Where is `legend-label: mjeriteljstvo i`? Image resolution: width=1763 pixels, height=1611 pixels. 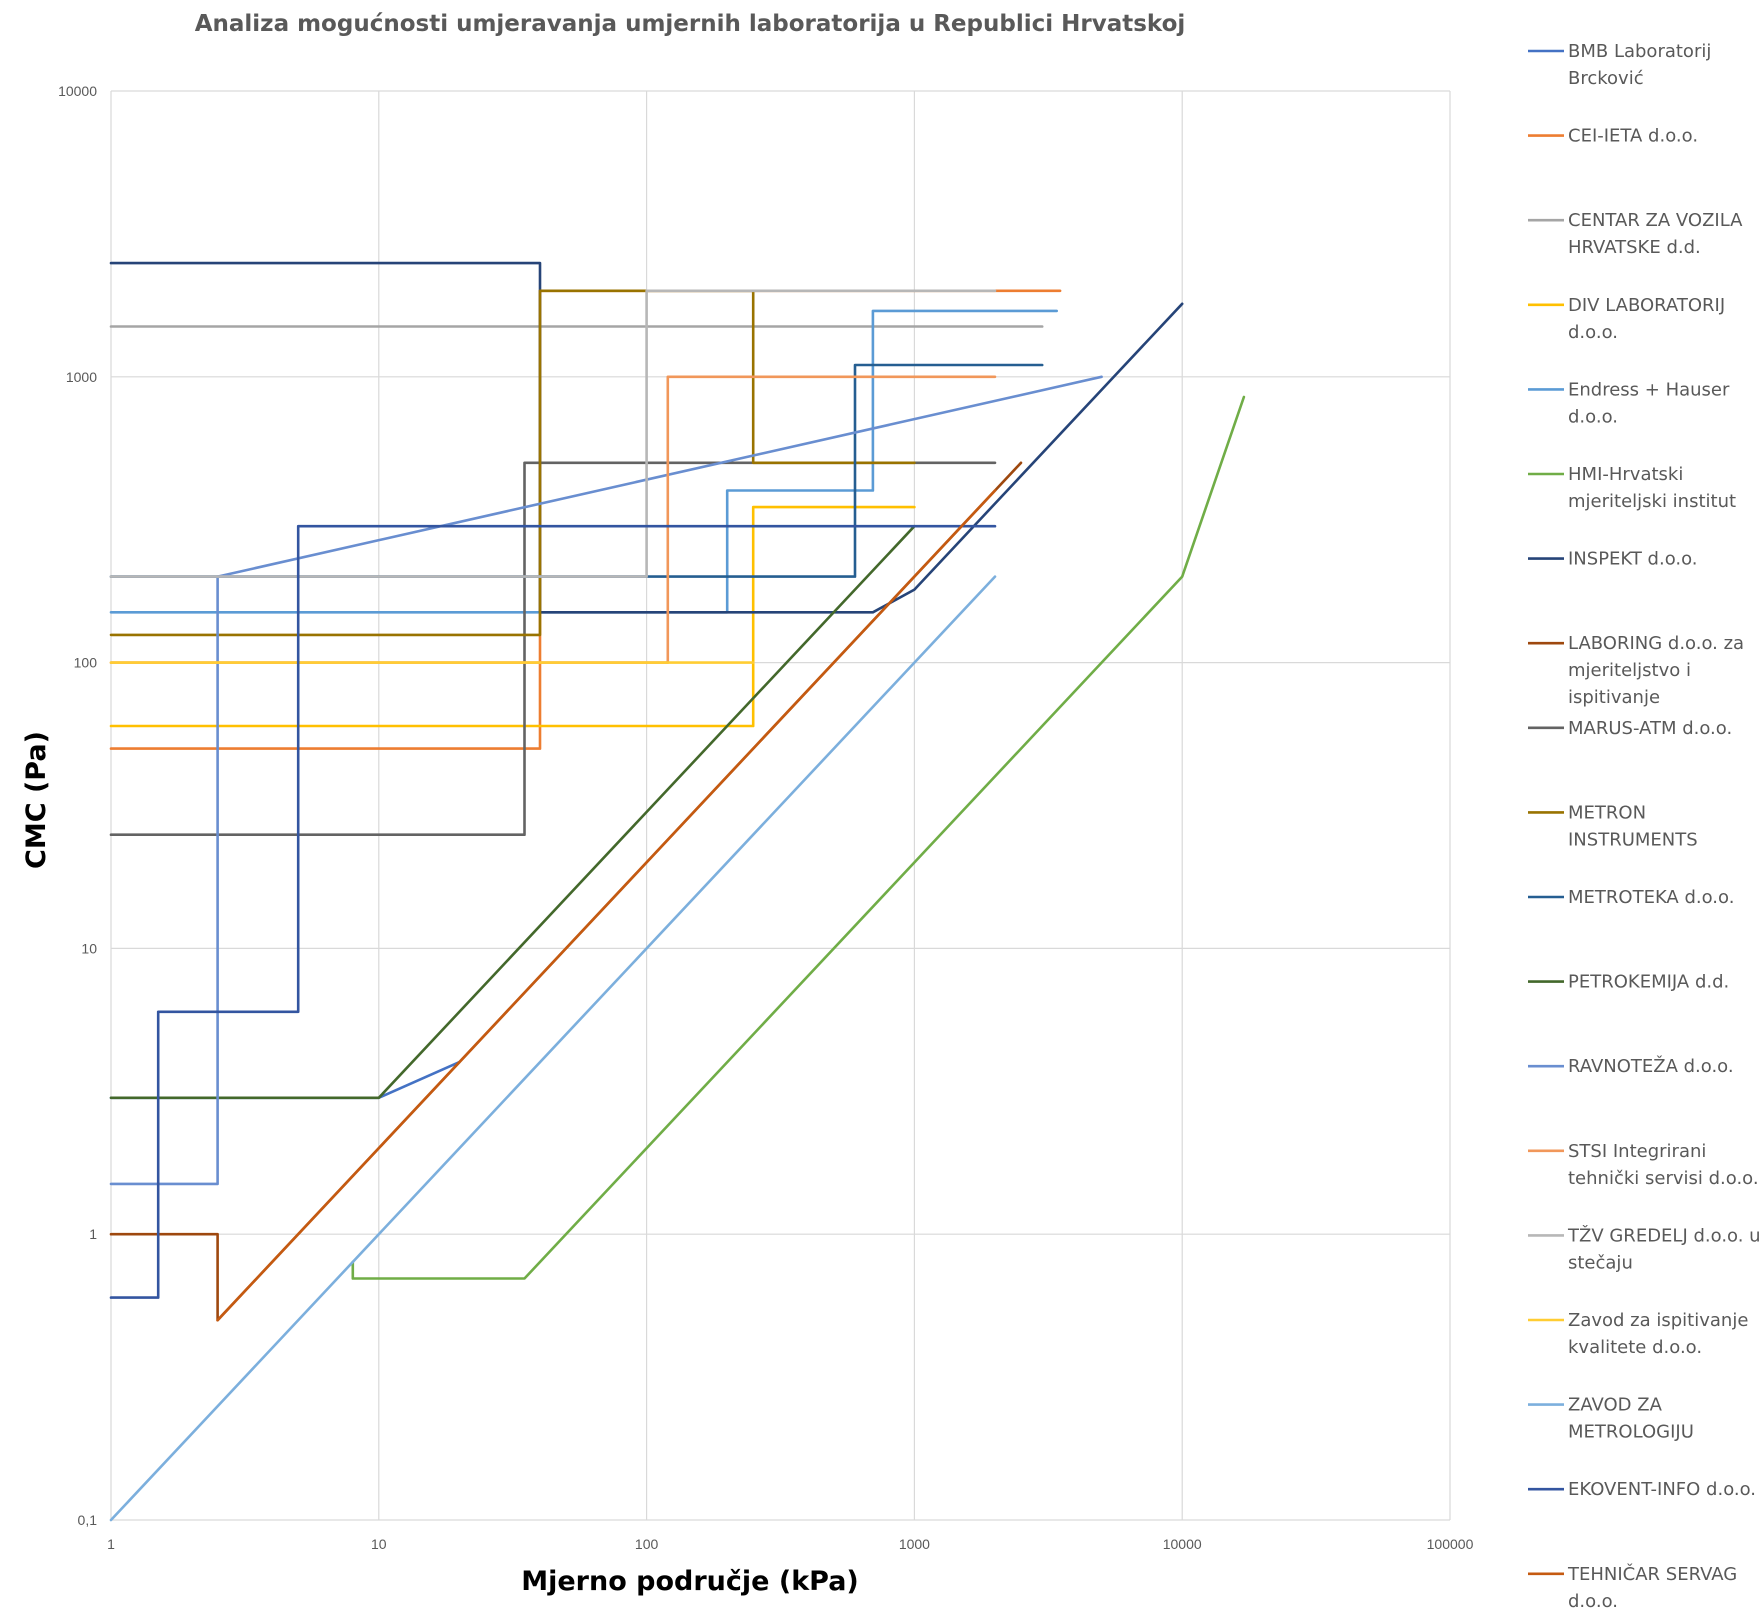
legend-label: mjeriteljstvo i is located at coordinates (1629, 670).